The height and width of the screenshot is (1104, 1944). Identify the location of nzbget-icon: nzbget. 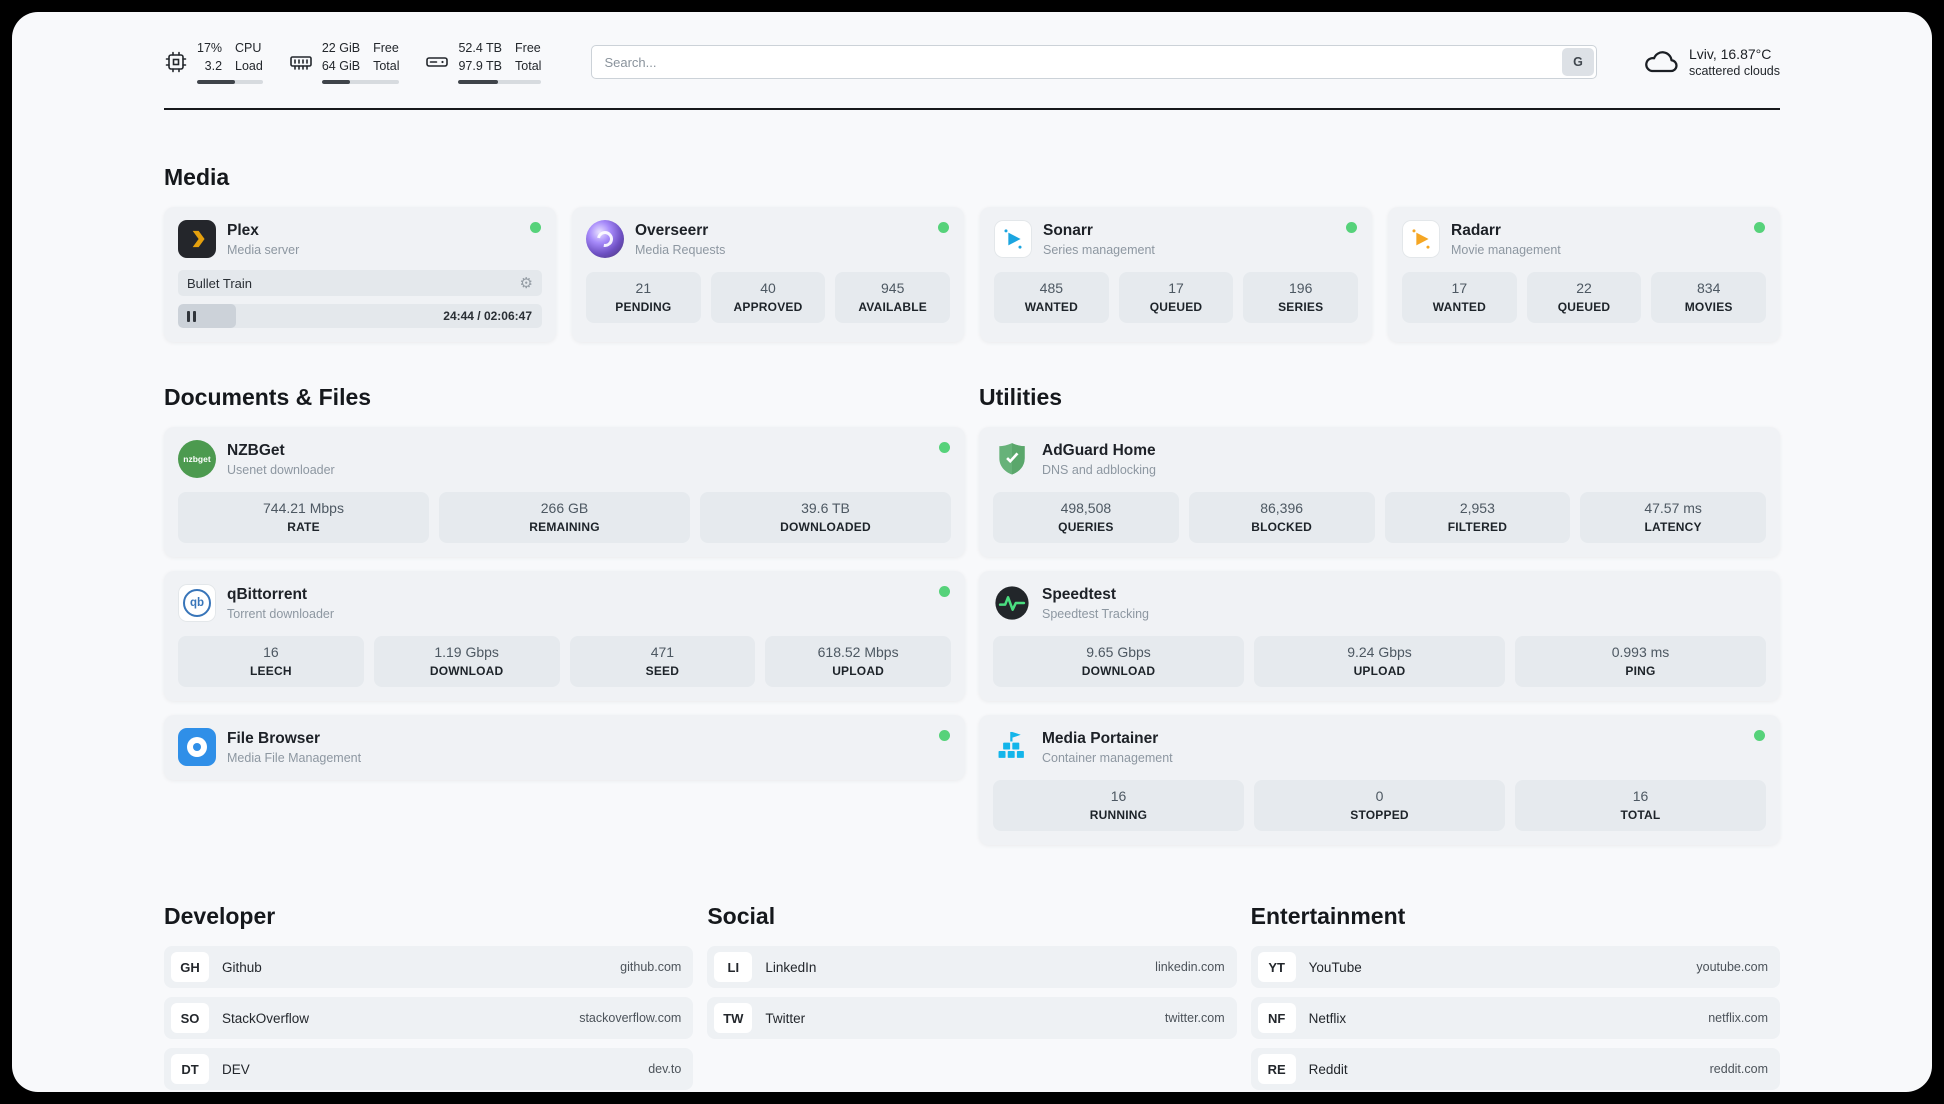
(197, 459).